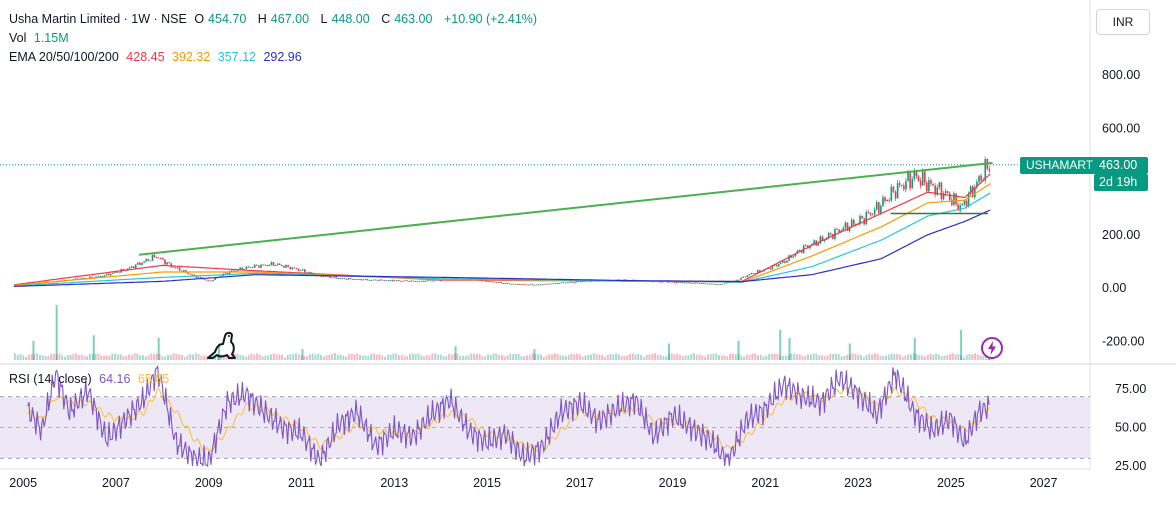 This screenshot has width=1176, height=509. Describe the element at coordinates (98, 19) in the screenshot. I see `symbol-title: Usha Martin Limited · 1W · NSE` at that location.